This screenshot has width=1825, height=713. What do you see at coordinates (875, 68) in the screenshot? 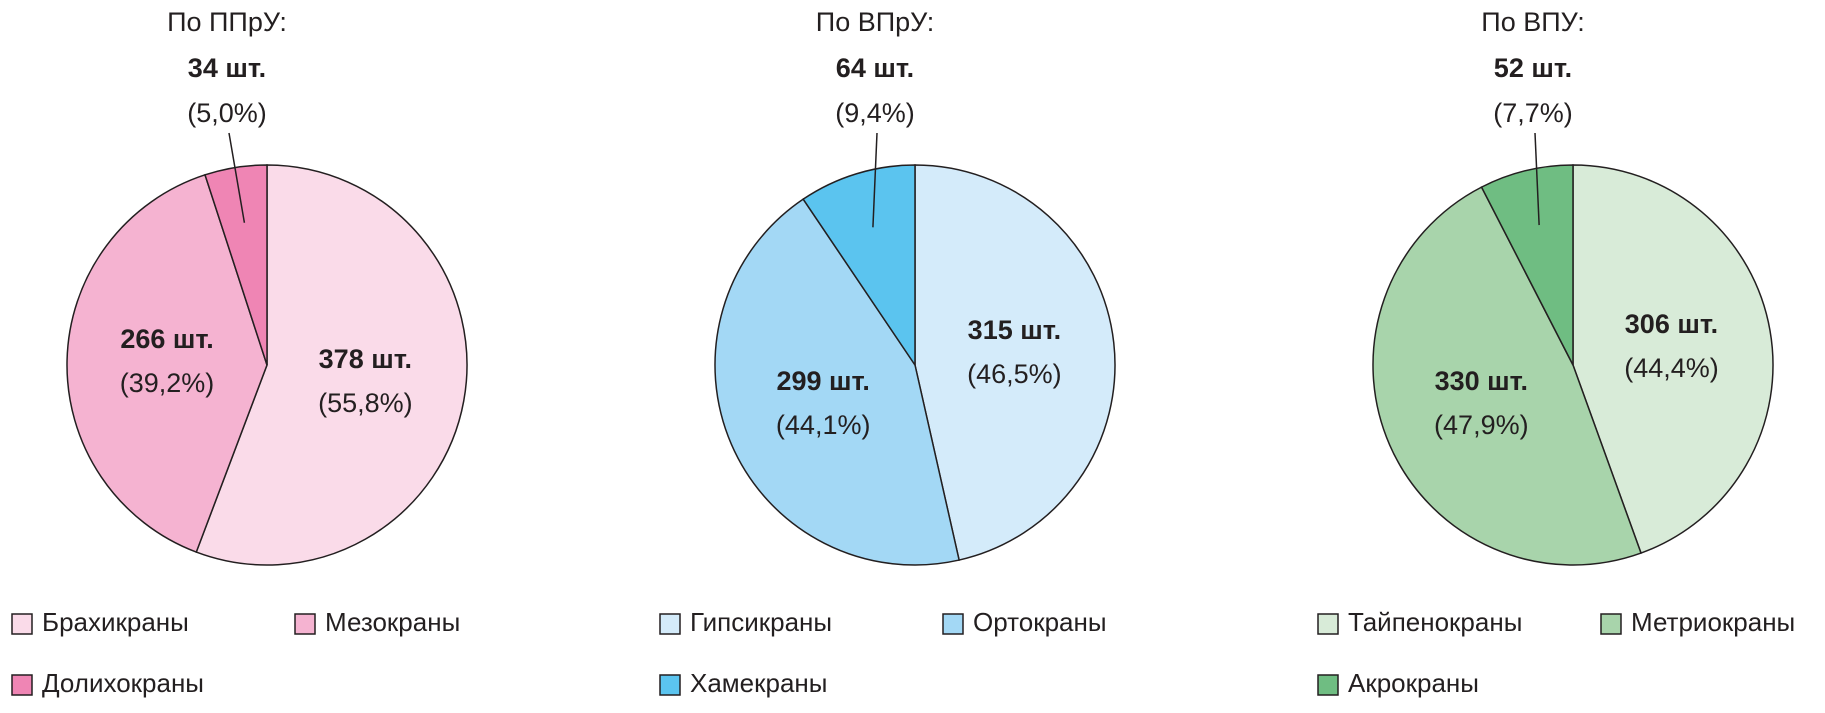
I see `value-label: 64 шт.` at bounding box center [875, 68].